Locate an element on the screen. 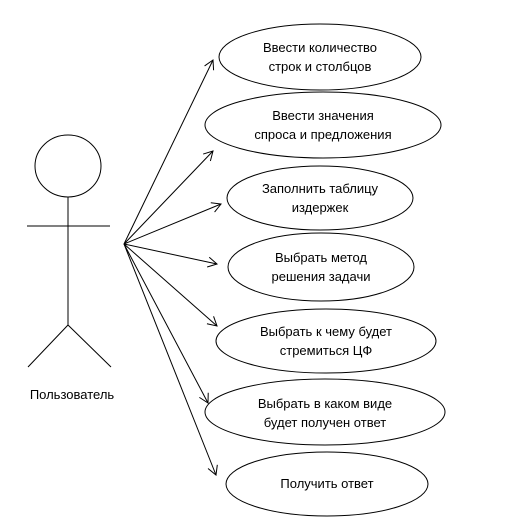 The height and width of the screenshot is (532, 518). use-case-label: Получить ответ is located at coordinates (326, 483).